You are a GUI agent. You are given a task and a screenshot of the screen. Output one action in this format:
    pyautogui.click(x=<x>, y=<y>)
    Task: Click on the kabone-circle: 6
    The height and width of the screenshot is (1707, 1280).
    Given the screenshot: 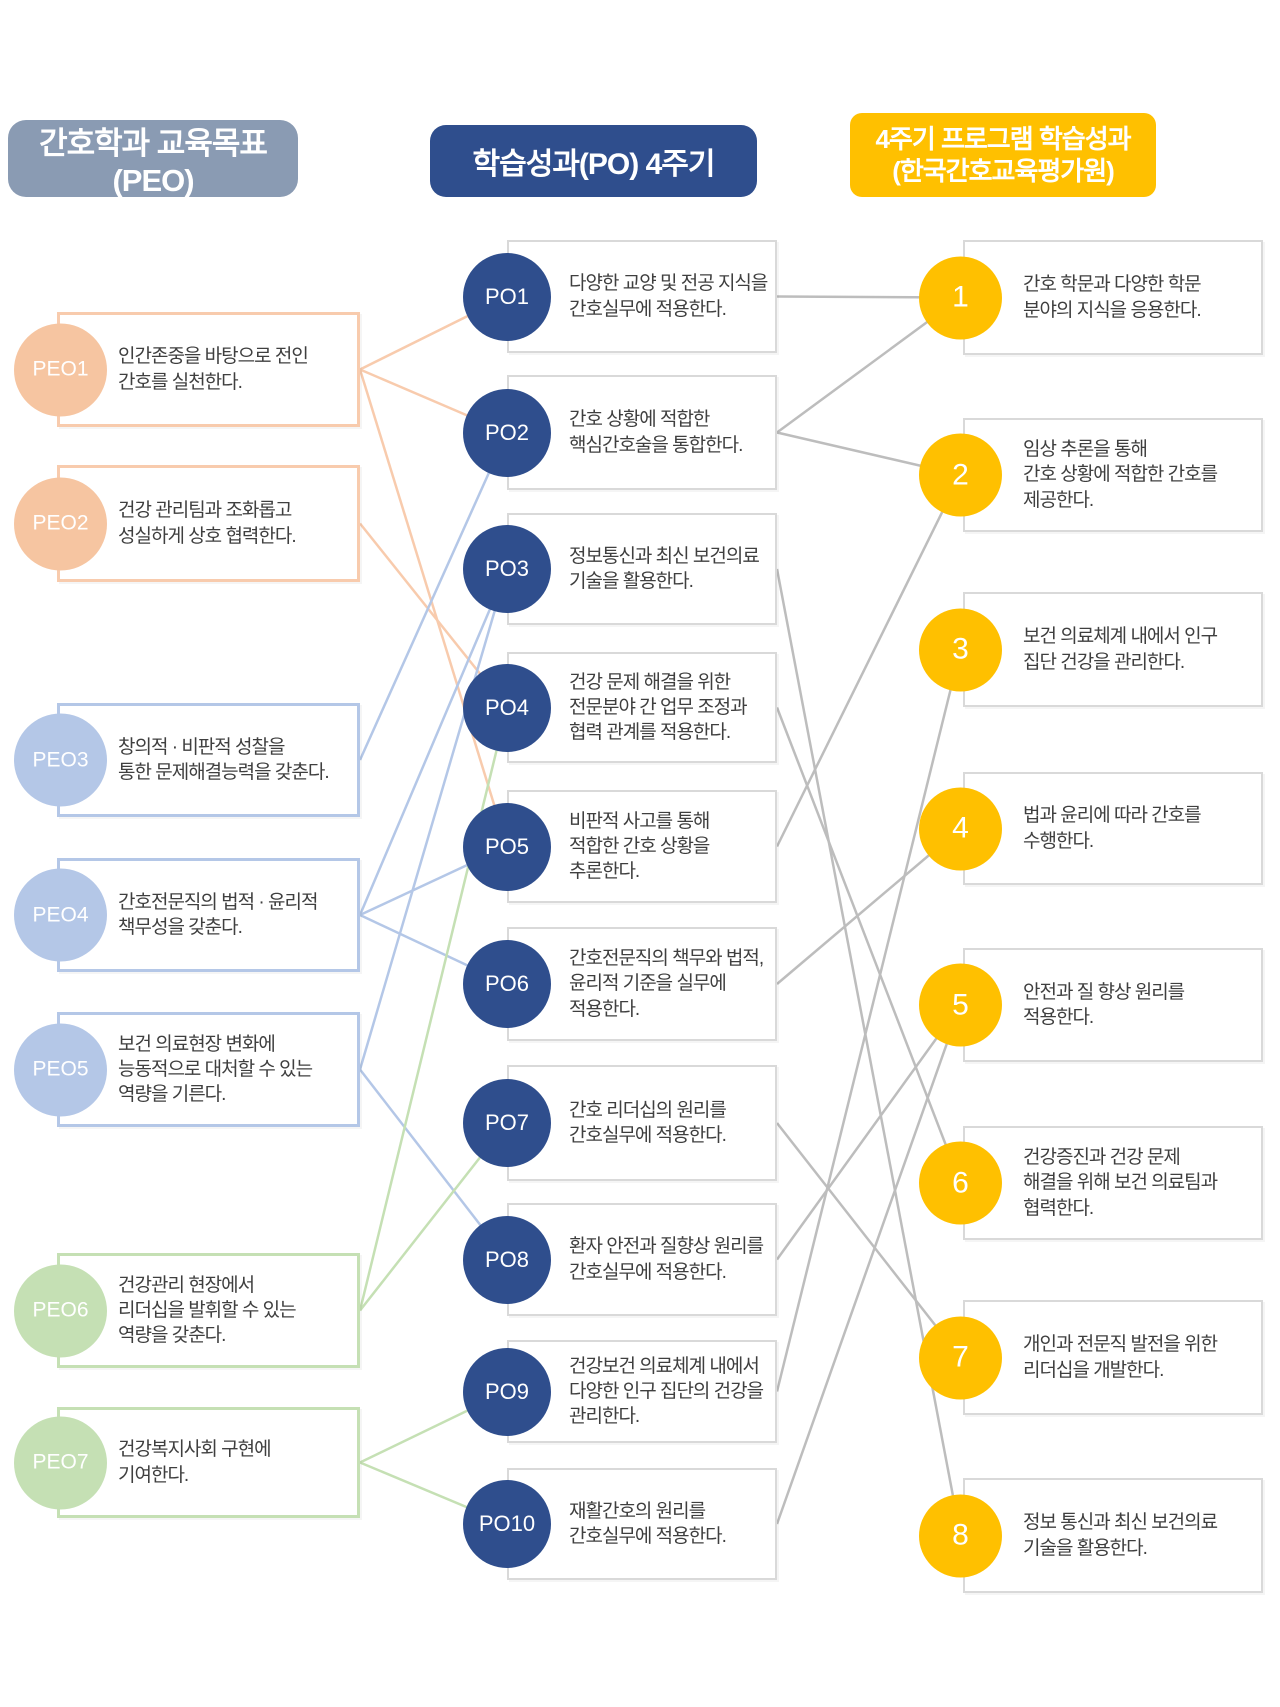 What is the action you would take?
    pyautogui.click(x=960, y=1183)
    